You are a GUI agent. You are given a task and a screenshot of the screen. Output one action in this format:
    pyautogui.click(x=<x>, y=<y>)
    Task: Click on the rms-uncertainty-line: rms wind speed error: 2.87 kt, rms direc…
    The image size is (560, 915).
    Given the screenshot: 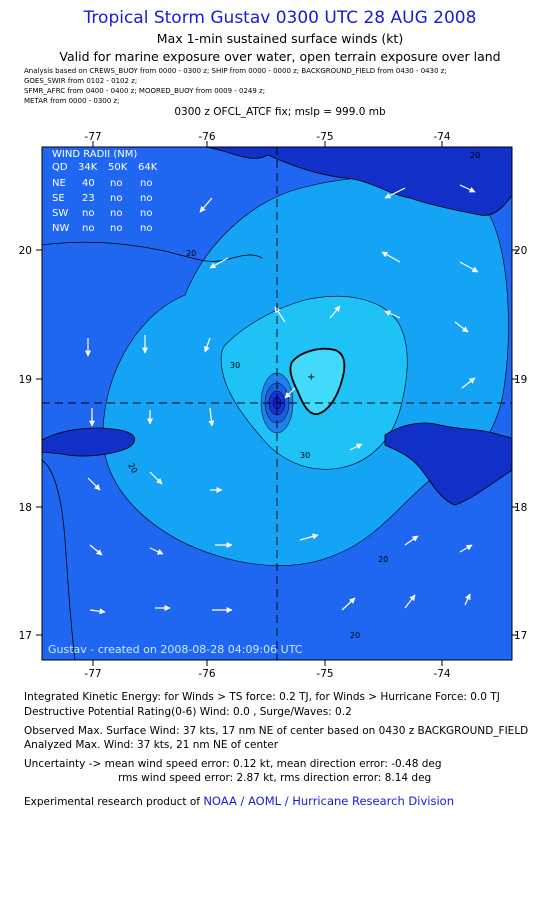 What is the action you would take?
    pyautogui.click(x=275, y=778)
    